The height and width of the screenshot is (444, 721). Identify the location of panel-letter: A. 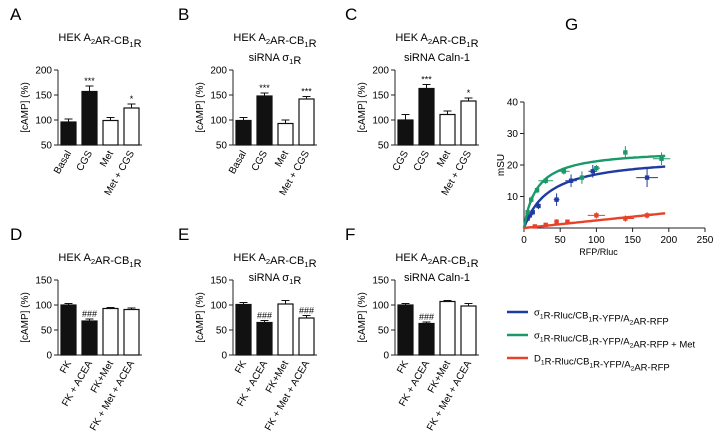
(16, 14).